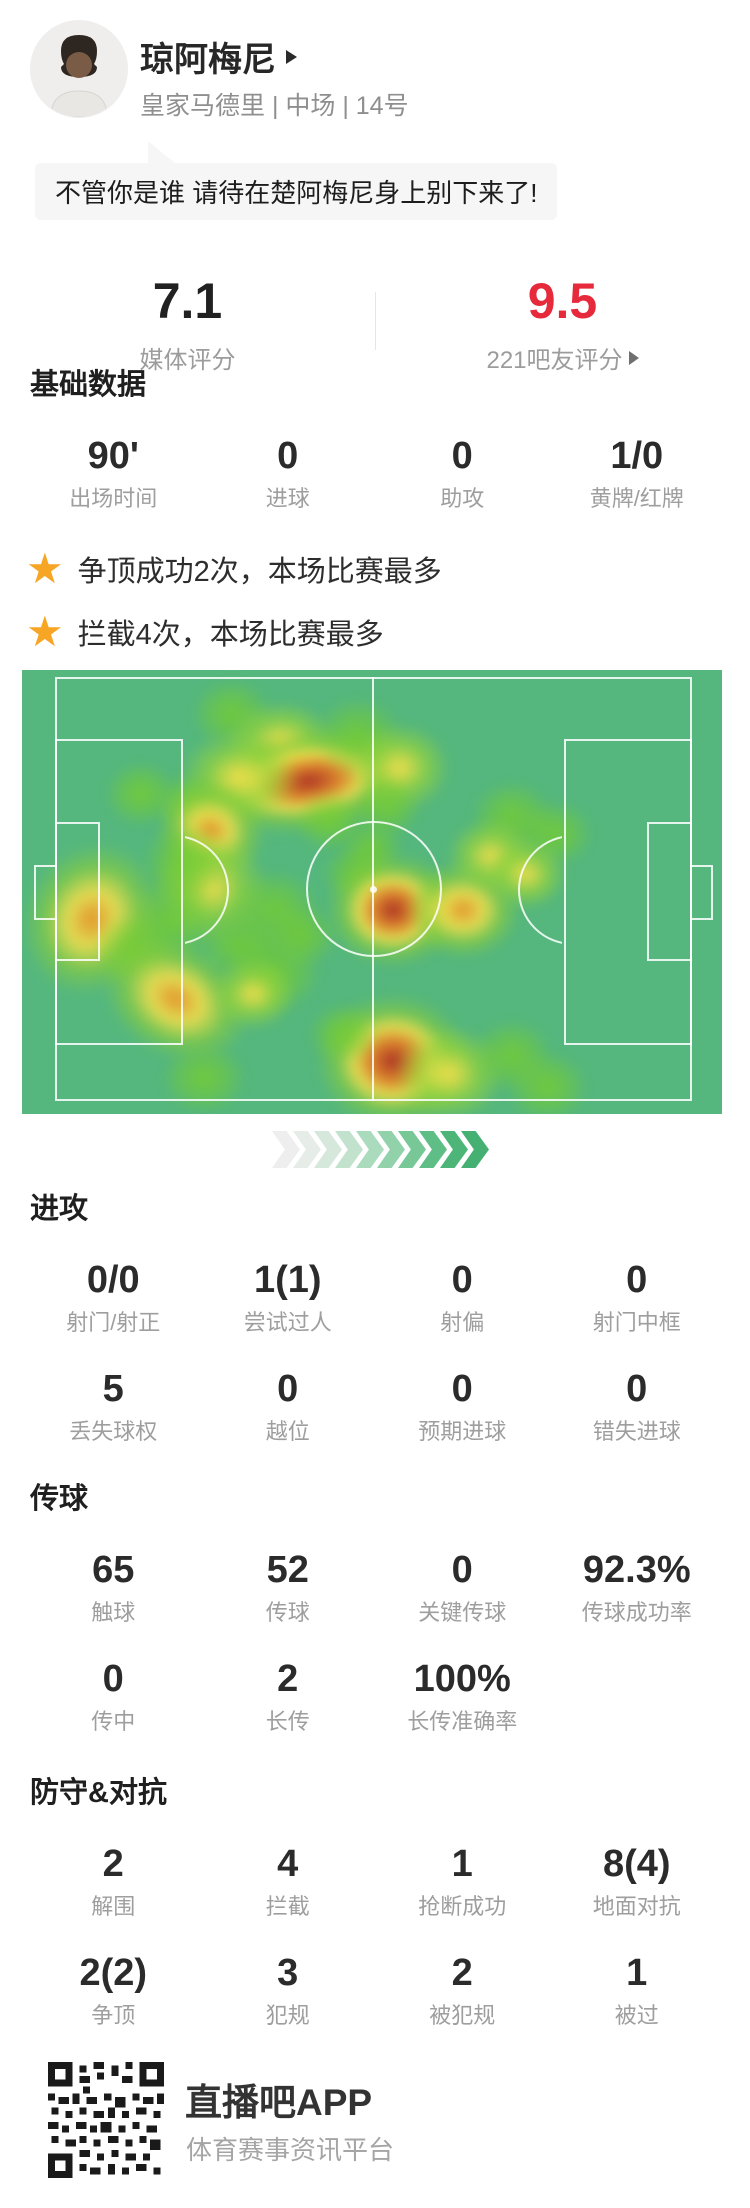 The width and height of the screenshot is (750, 2208). I want to click on stat-row: 5 丢失球权 0 越位 0 预期进球 0 错失进球, so click(375, 1406).